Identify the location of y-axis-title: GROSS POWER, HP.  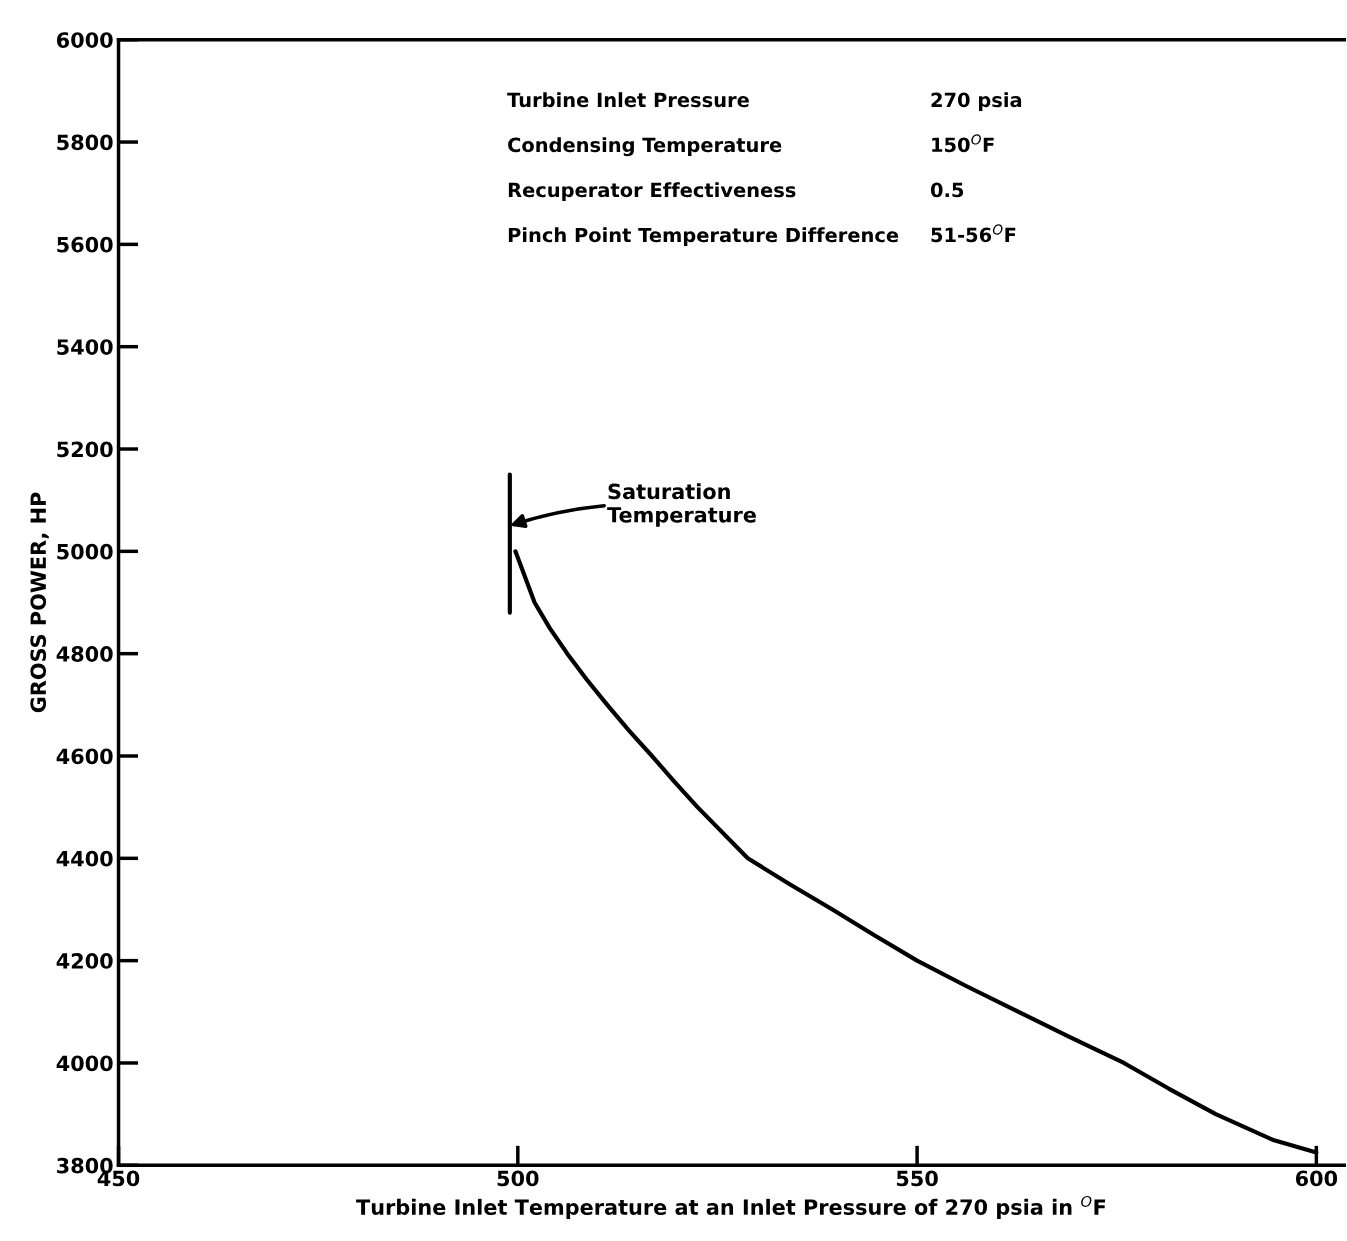
(39, 602).